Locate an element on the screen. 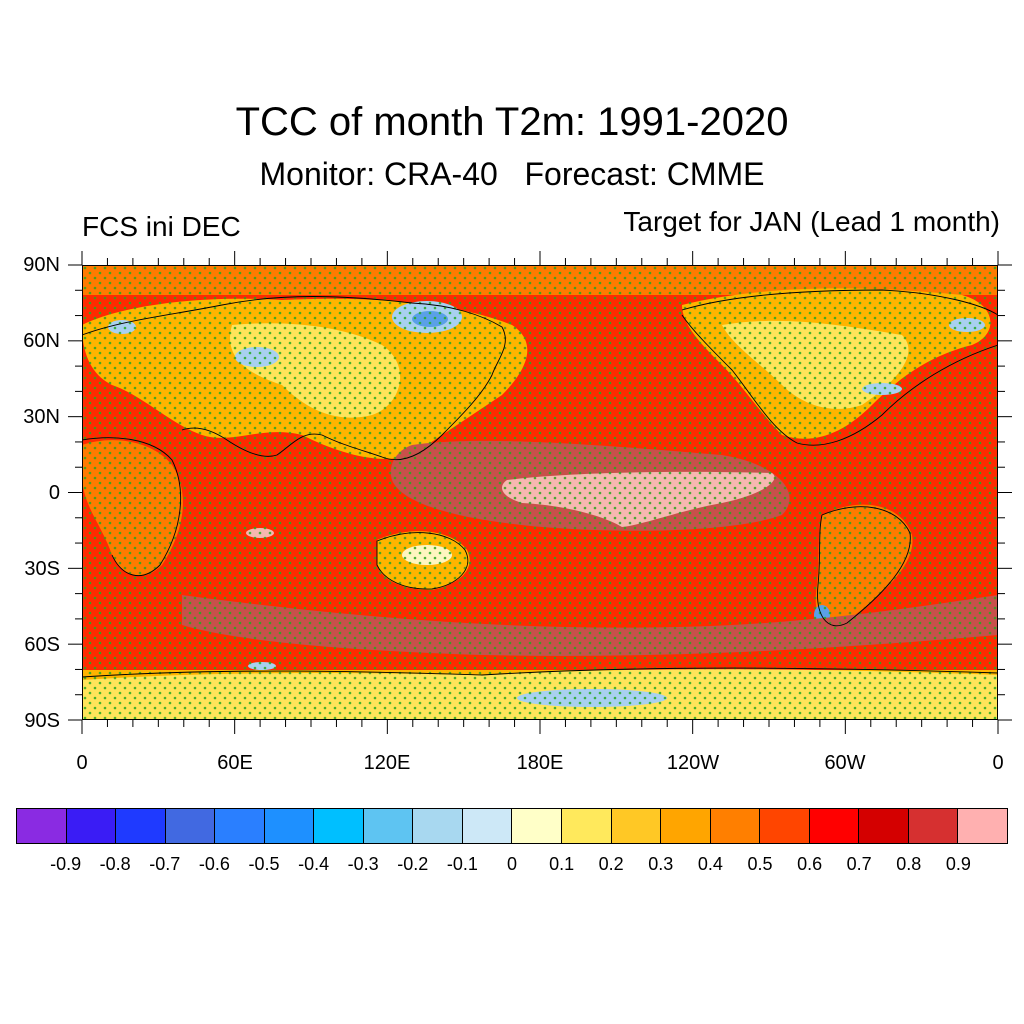 The image size is (1024, 1024). plot-title: TCC of month T2m: 1991-2020 is located at coordinates (512, 122).